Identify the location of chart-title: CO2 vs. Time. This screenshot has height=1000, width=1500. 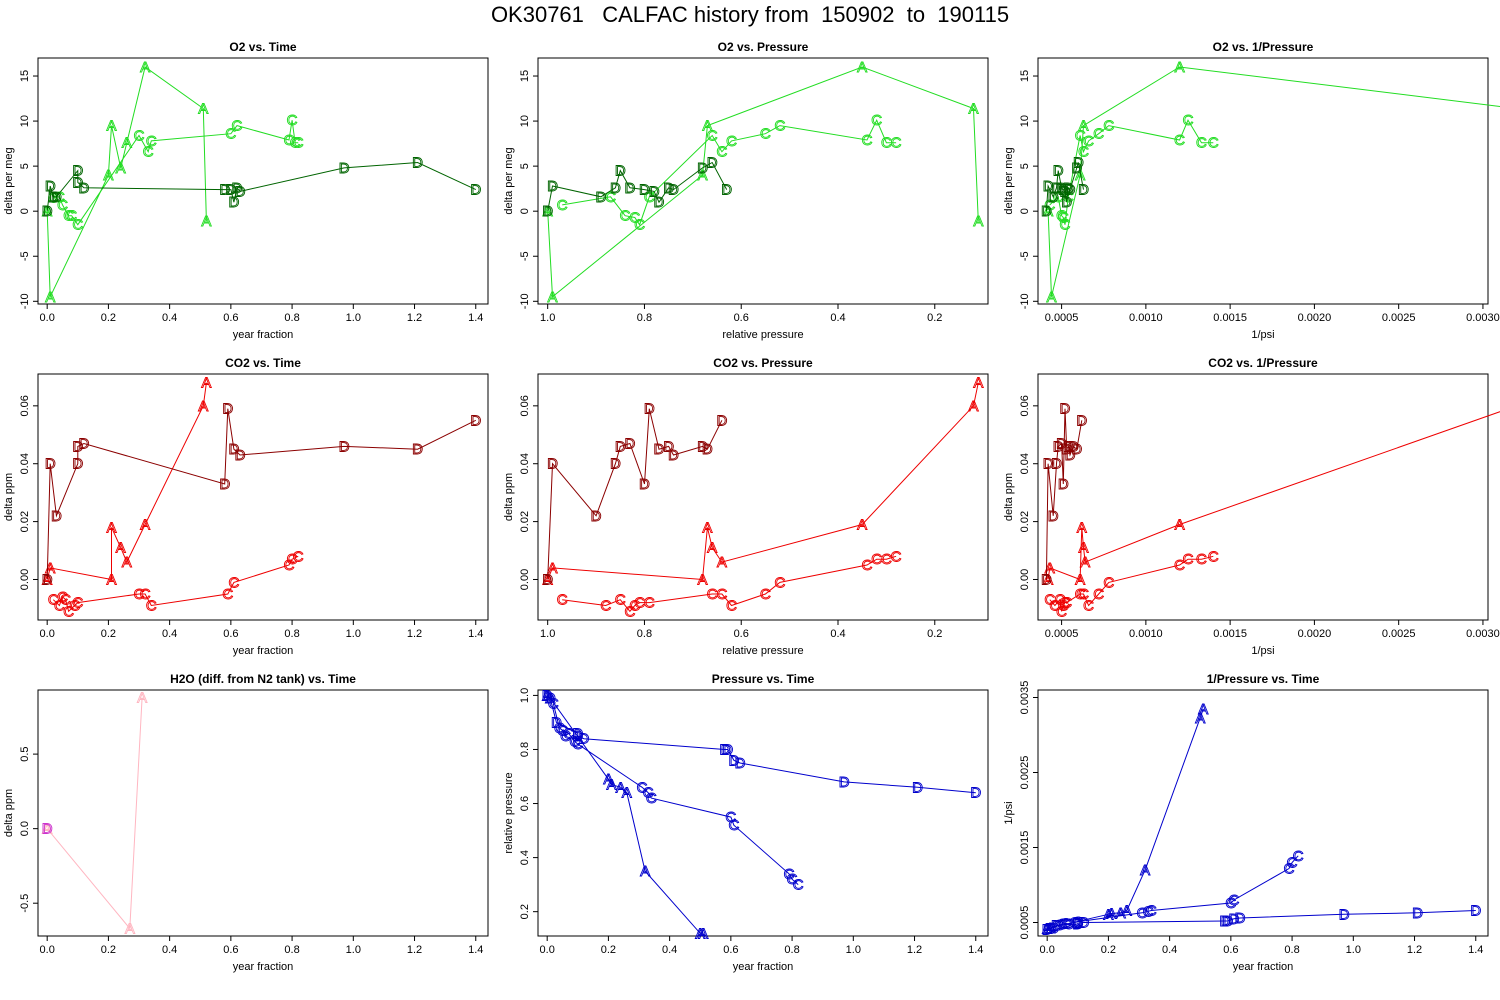
(263, 363).